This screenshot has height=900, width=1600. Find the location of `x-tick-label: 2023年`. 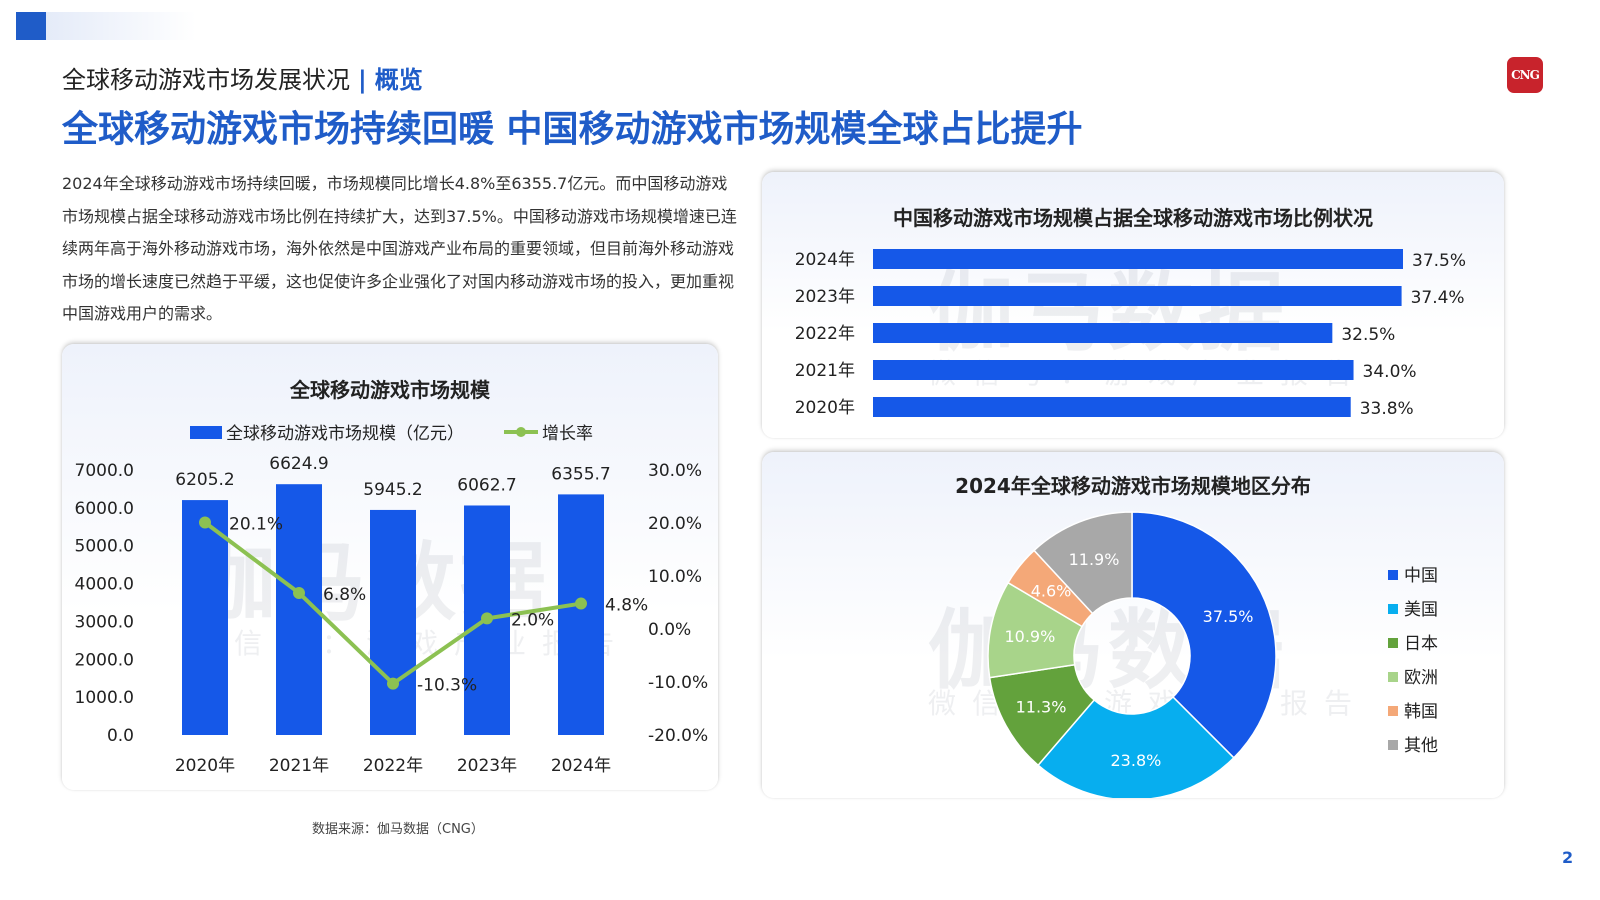

x-tick-label: 2023年 is located at coordinates (487, 766).